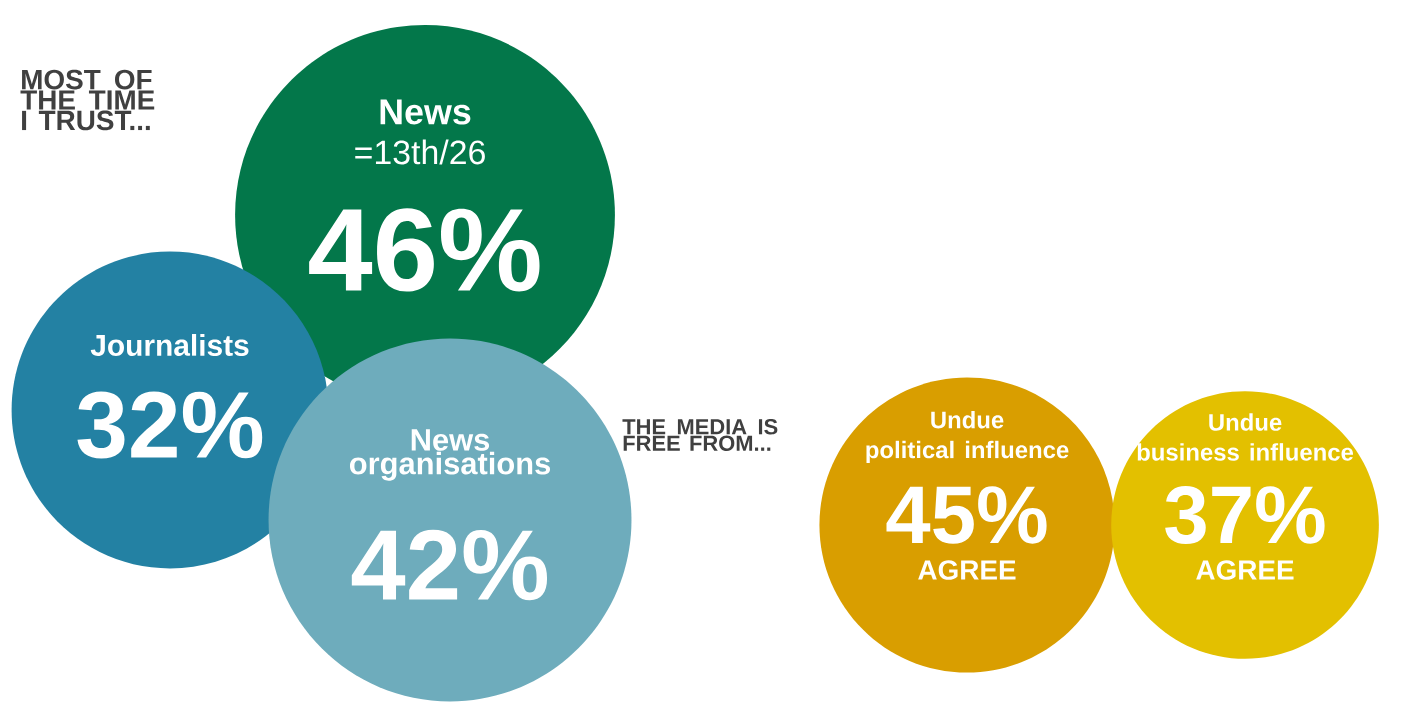 The width and height of the screenshot is (1405, 706). Describe the element at coordinates (449, 565) in the screenshot. I see `data-label: 42%` at that location.